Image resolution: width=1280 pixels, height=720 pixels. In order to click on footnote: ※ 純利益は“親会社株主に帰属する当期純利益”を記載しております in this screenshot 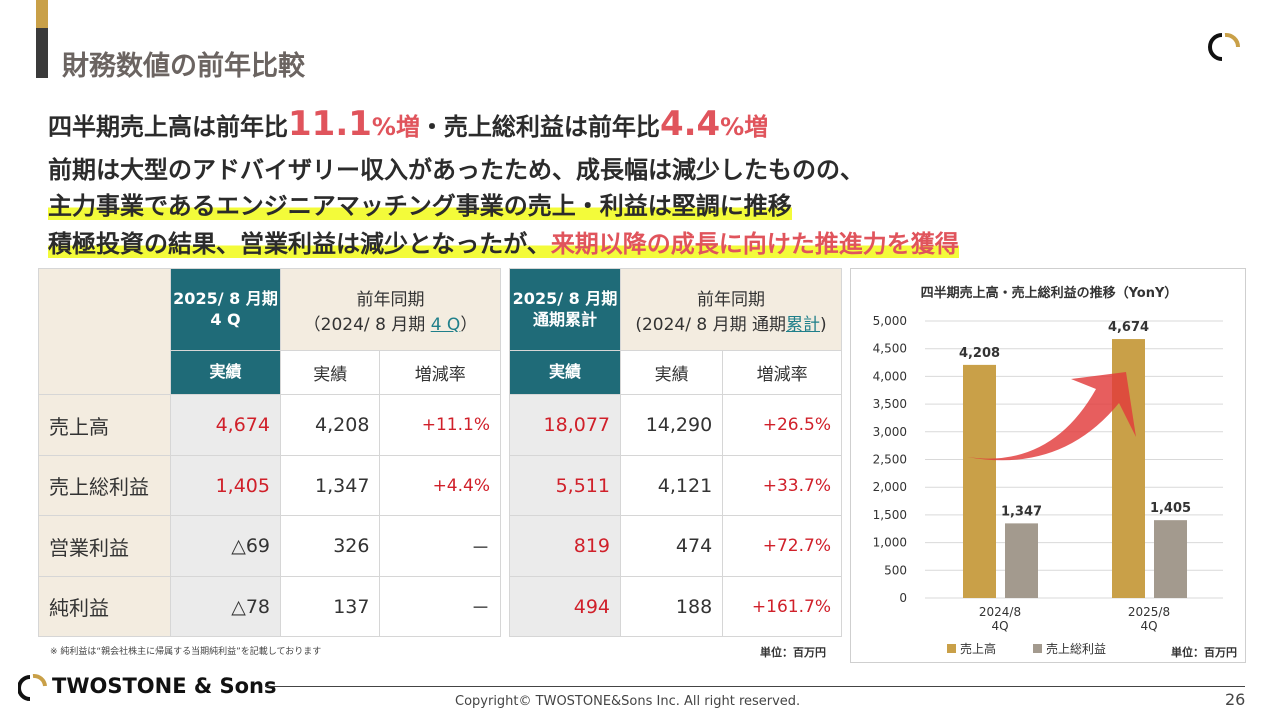, I will do `click(186, 652)`.